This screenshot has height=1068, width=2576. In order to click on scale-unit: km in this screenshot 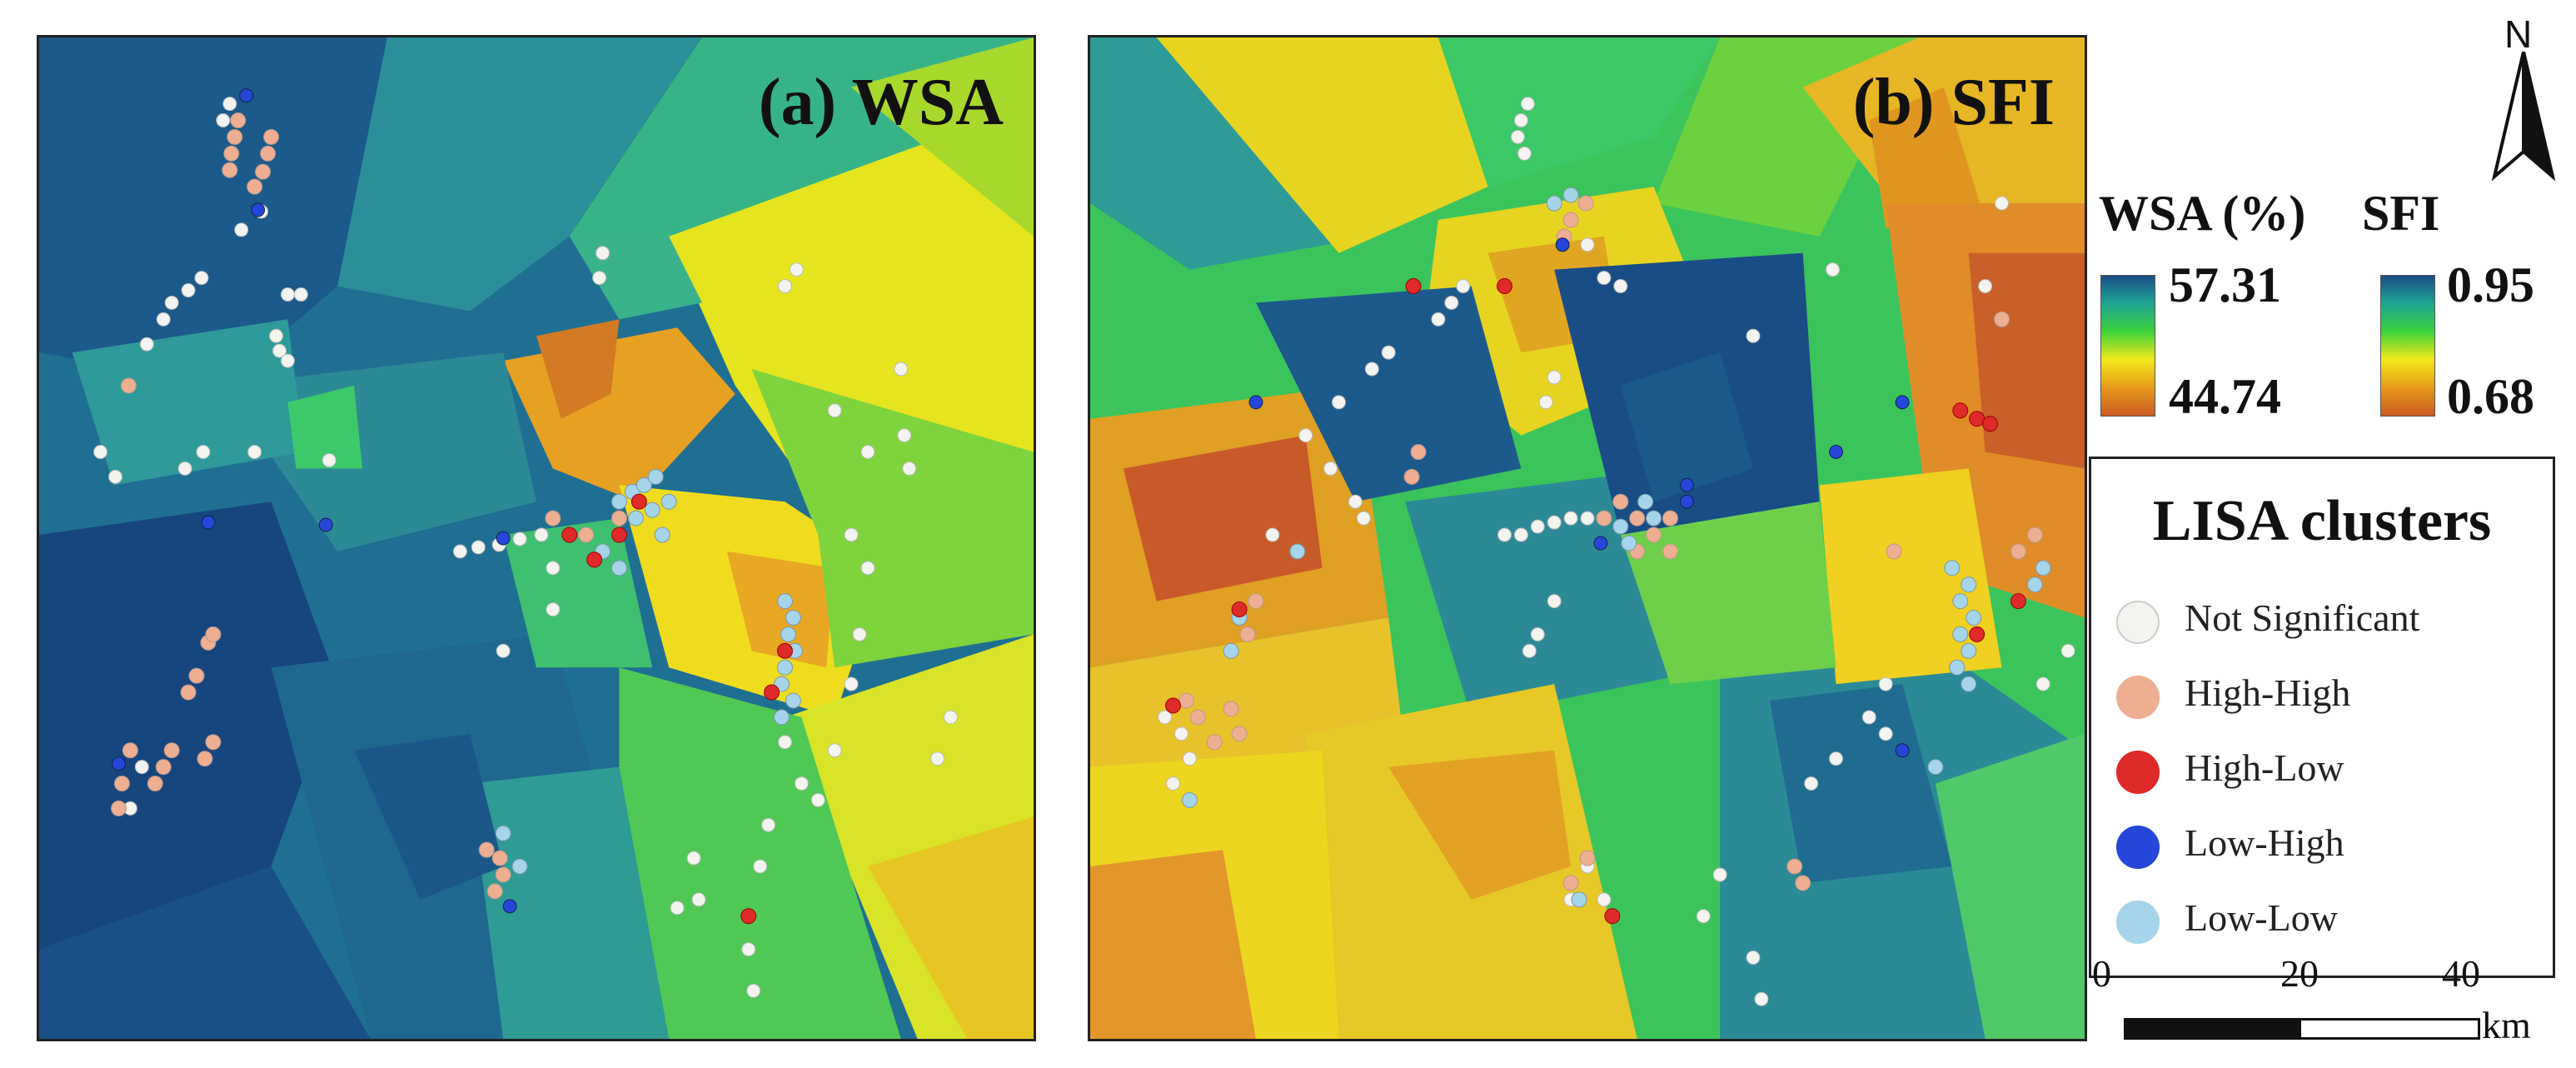, I will do `click(2506, 1025)`.